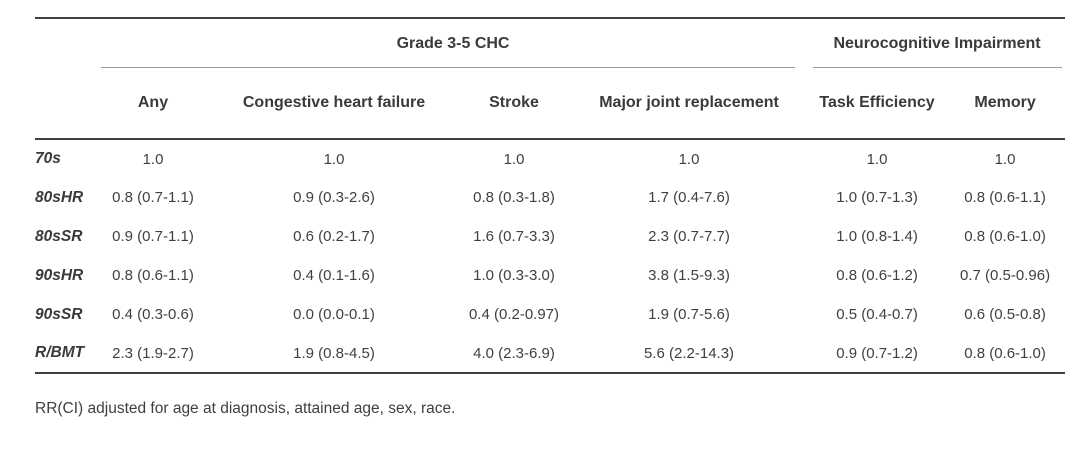 This screenshot has height=458, width=1080. Describe the element at coordinates (514, 104) in the screenshot. I see `column-header-stroke: Stroke` at that location.